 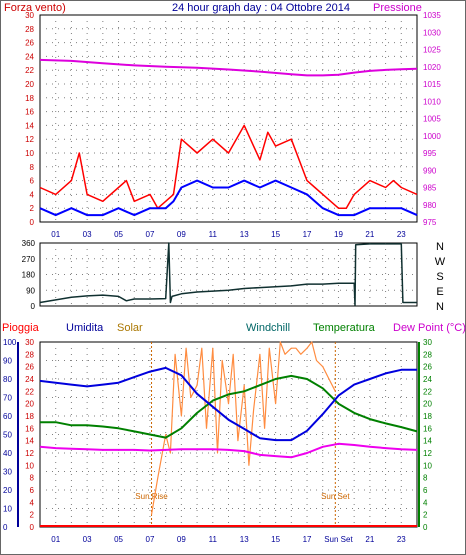 I want to click on legend-solar: Solar, so click(x=130, y=328).